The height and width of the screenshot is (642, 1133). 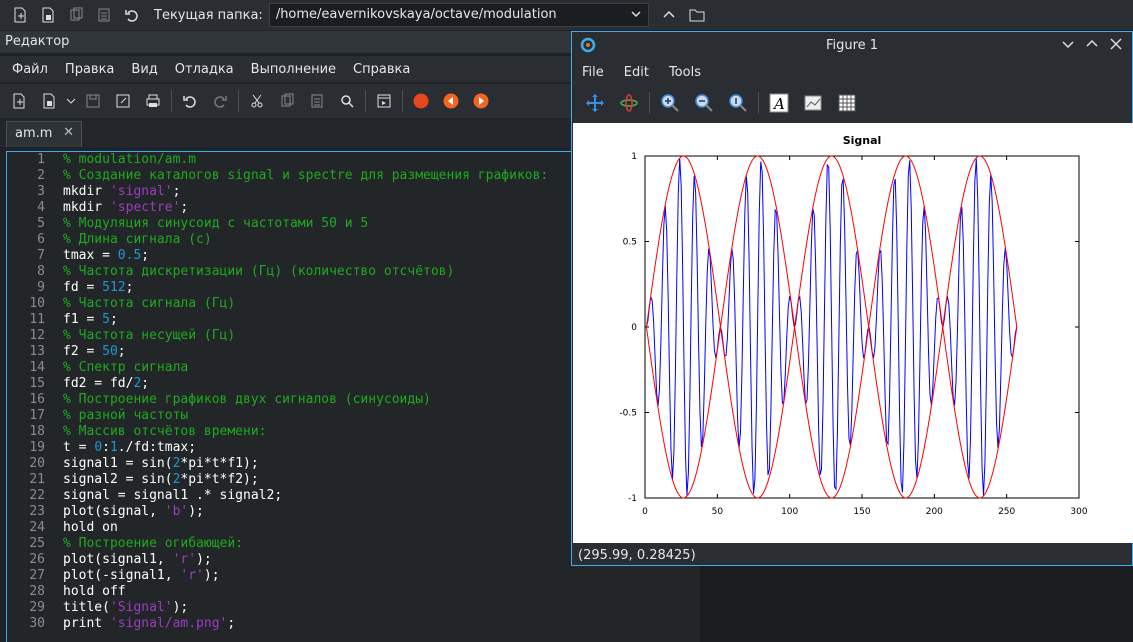 What do you see at coordinates (634, 157) in the screenshot?
I see `y-tick-label: 1` at bounding box center [634, 157].